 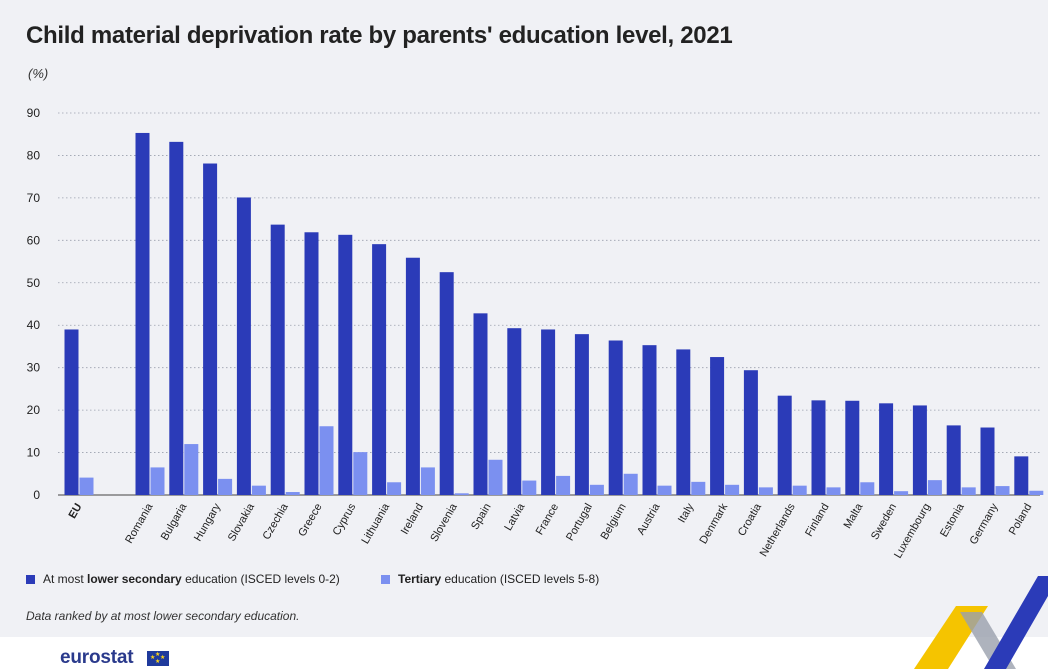 What do you see at coordinates (258, 490) in the screenshot?
I see `bar-tertiary-slovakia` at bounding box center [258, 490].